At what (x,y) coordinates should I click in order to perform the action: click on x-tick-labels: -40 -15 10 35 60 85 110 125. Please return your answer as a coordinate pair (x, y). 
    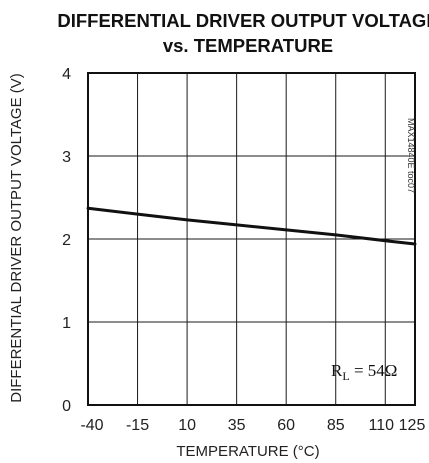
    Looking at the image, I should click on (252, 425).